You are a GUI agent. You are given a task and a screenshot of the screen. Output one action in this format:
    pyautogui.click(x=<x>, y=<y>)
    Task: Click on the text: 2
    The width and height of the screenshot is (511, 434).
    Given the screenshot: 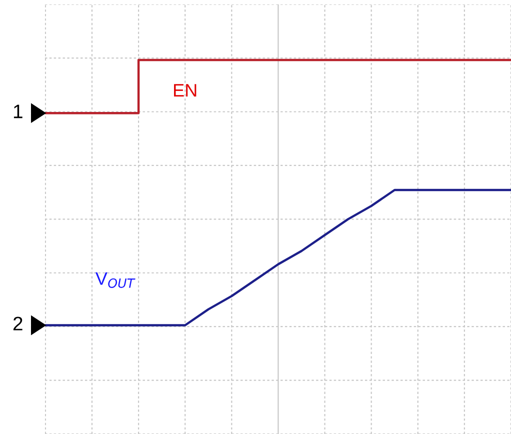 What is the action you would take?
    pyautogui.click(x=17, y=323)
    